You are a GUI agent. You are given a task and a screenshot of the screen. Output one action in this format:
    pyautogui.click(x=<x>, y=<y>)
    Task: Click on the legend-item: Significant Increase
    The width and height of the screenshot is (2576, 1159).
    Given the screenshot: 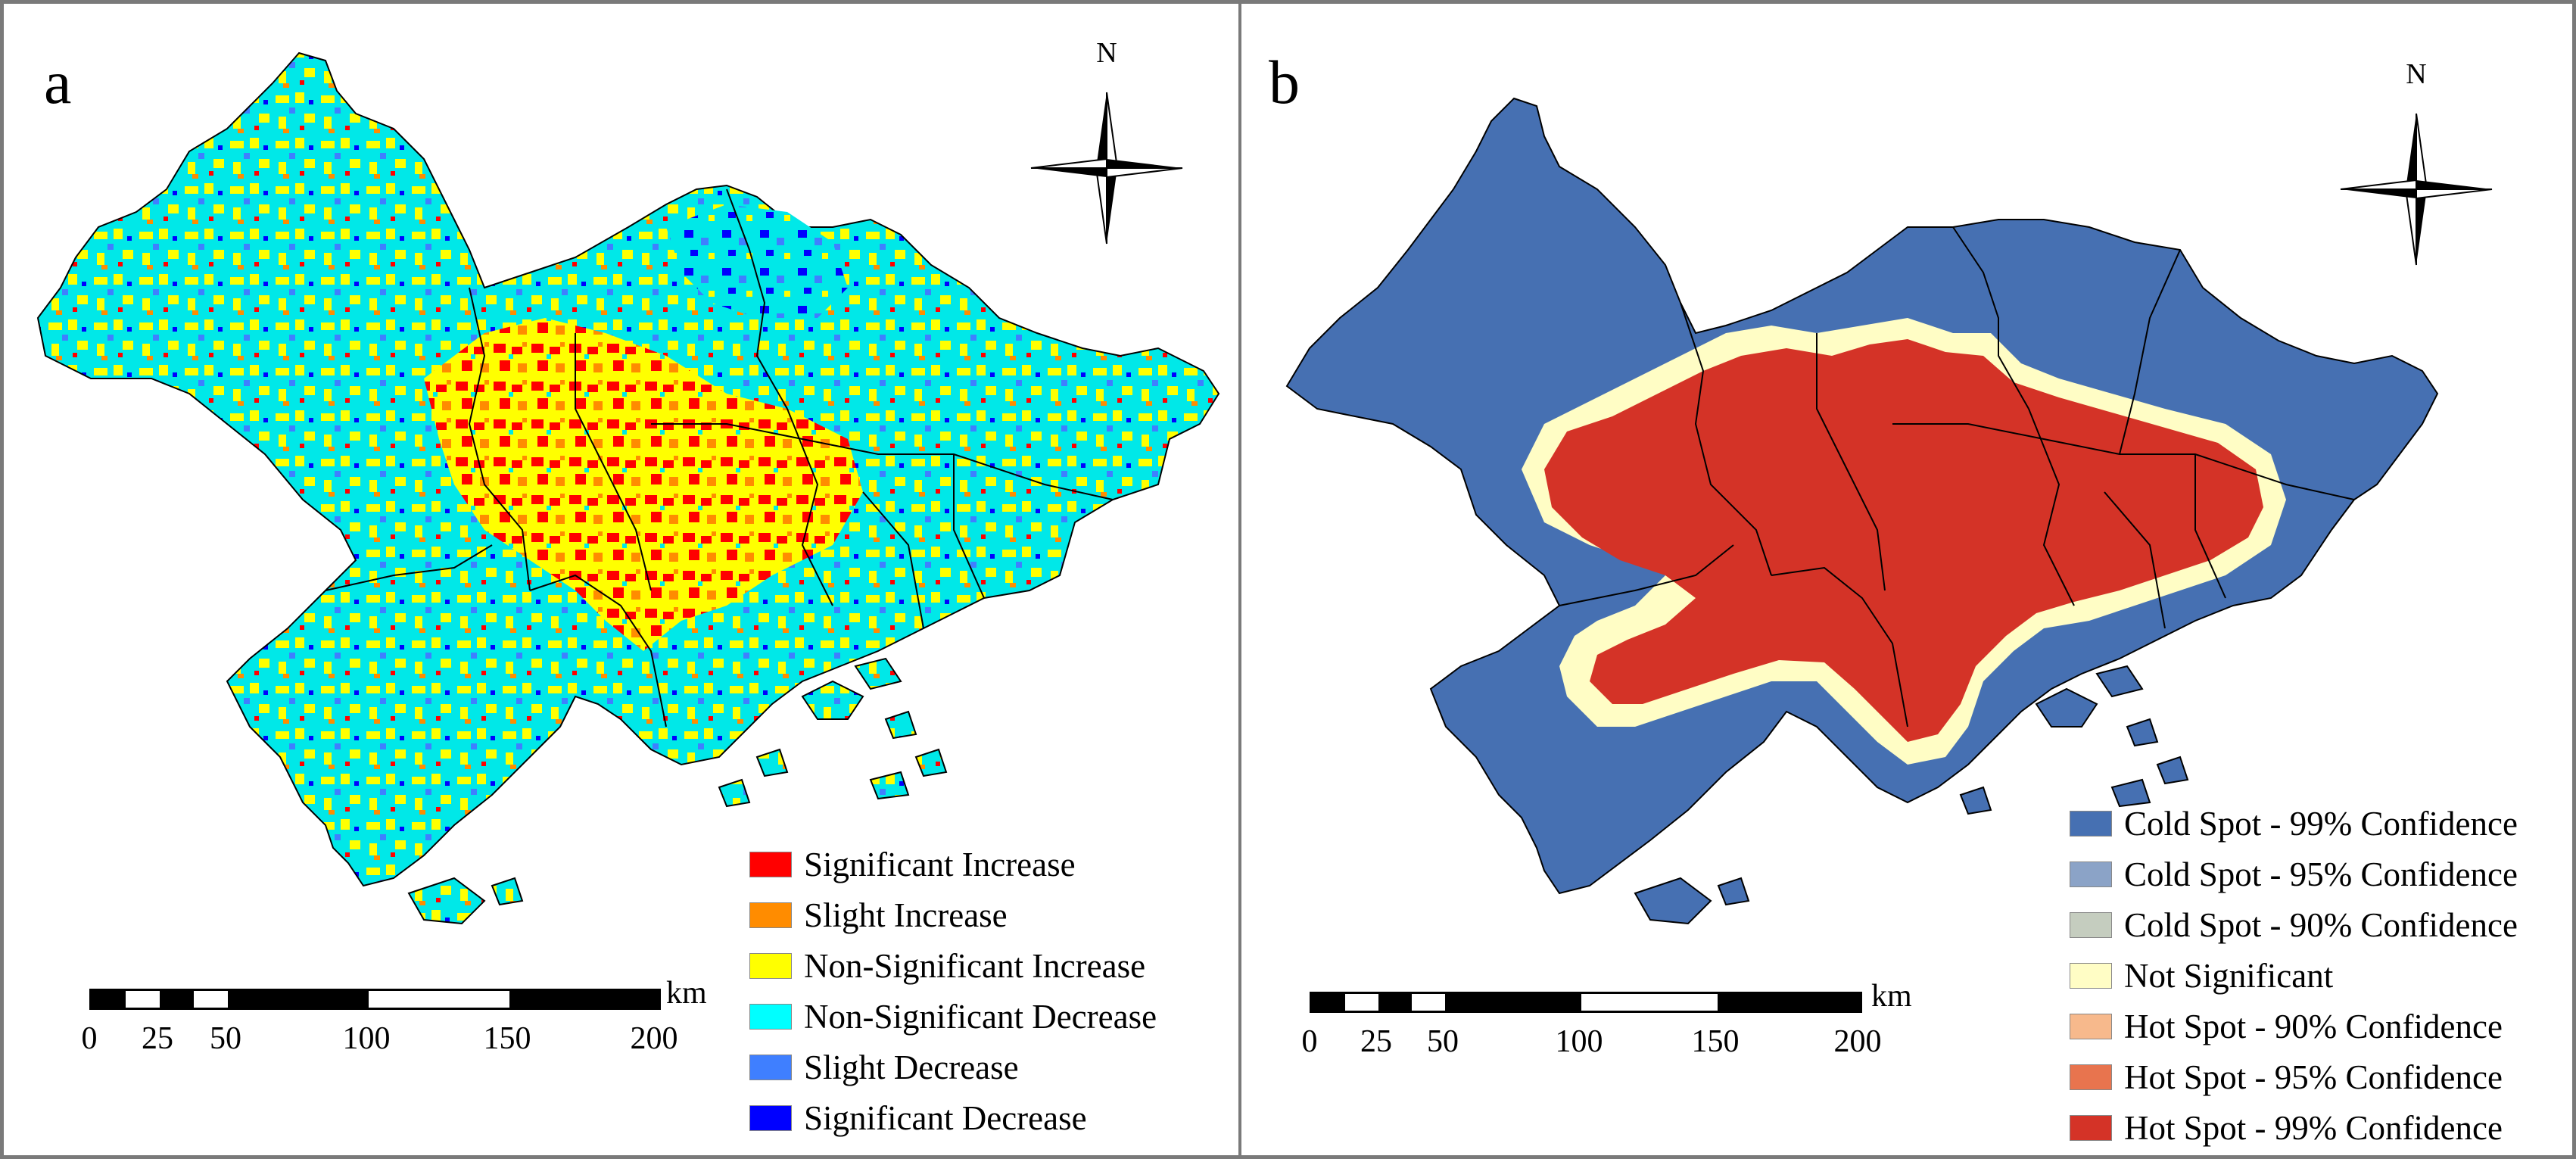 What is the action you would take?
    pyautogui.click(x=953, y=864)
    